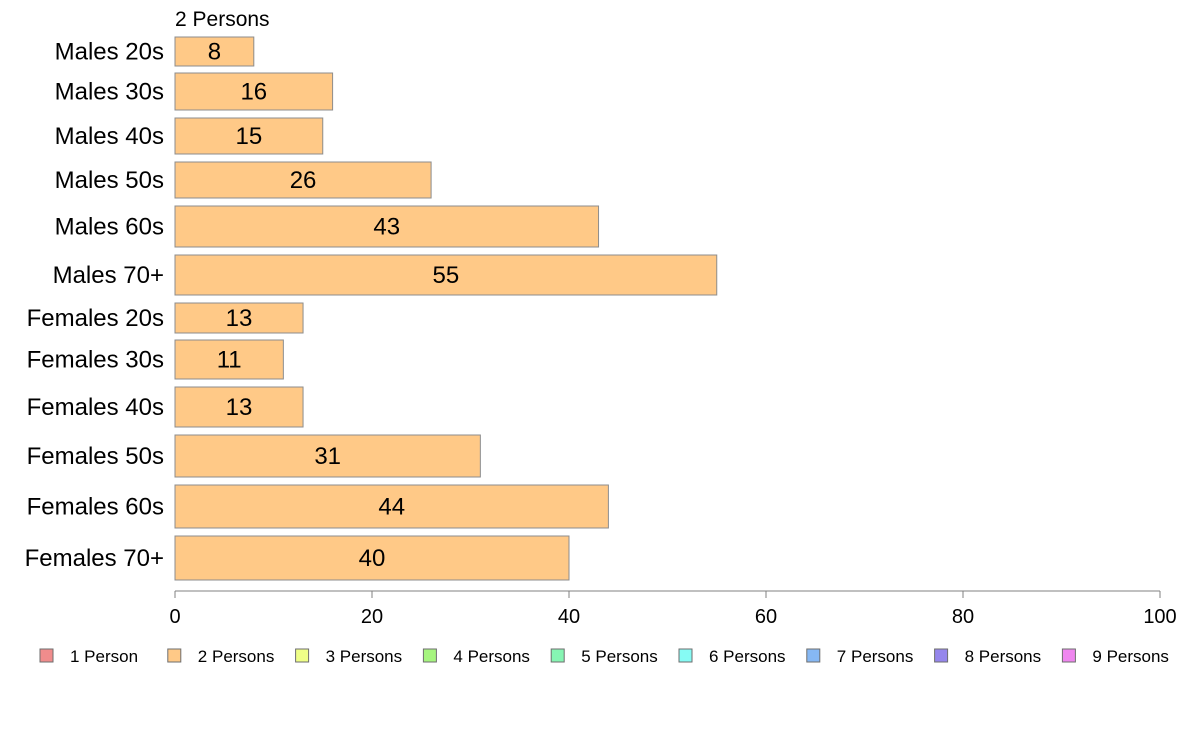 Image resolution: width=1188 pixels, height=736 pixels. I want to click on bar-value-label: 15, so click(249, 136).